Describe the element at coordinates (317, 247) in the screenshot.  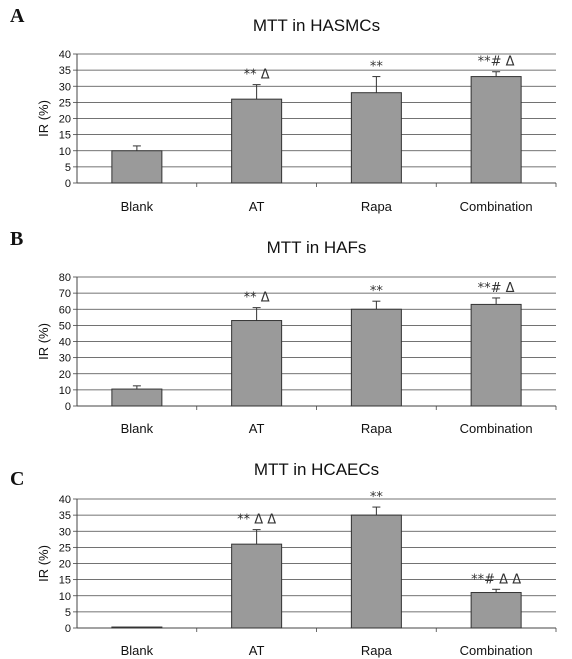
I see `chart-title: MTT in HAFs` at that location.